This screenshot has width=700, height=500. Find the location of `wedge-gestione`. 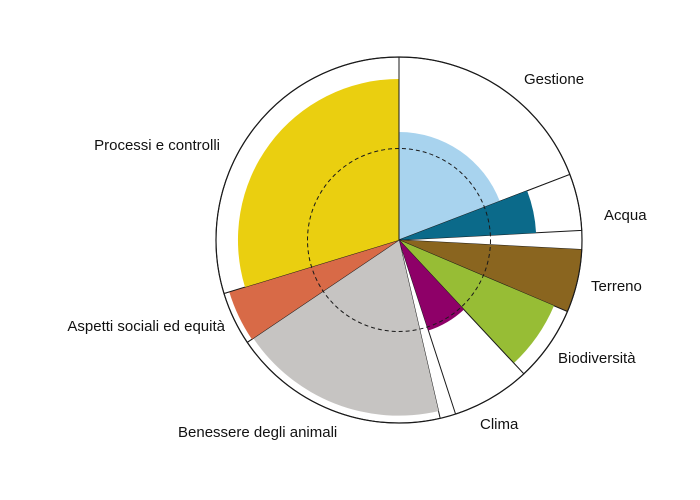

wedge-gestione is located at coordinates (449, 186).